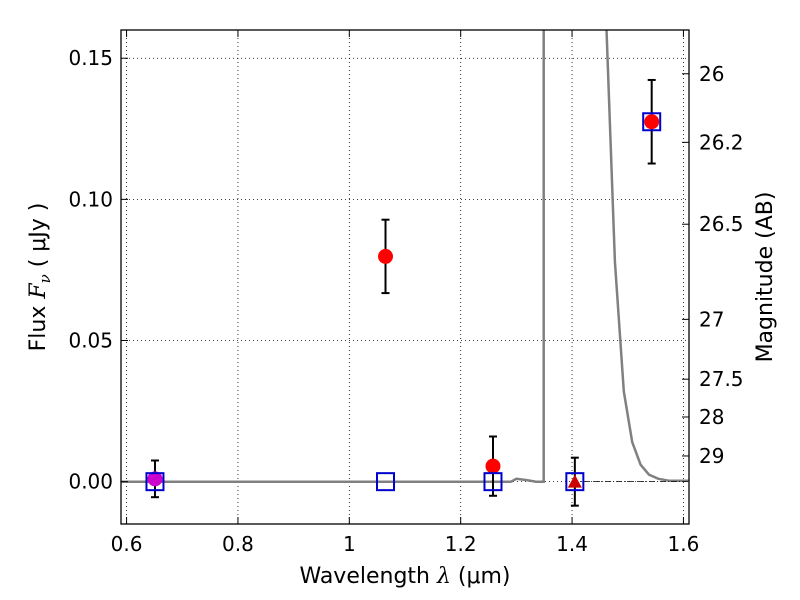  Describe the element at coordinates (90, 58) in the screenshot. I see `y-tick-label: 0.15` at that location.